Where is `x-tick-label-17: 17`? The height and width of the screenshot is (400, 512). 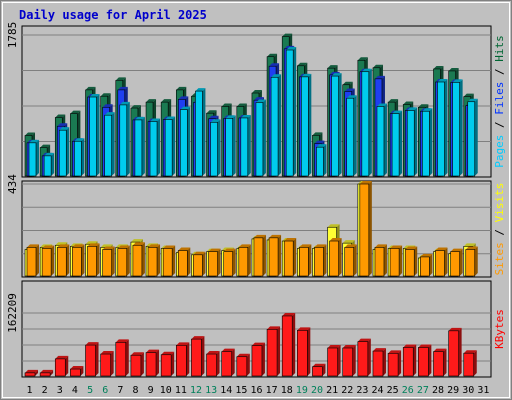 x-tick-label-17: 17 is located at coordinates (272, 390).